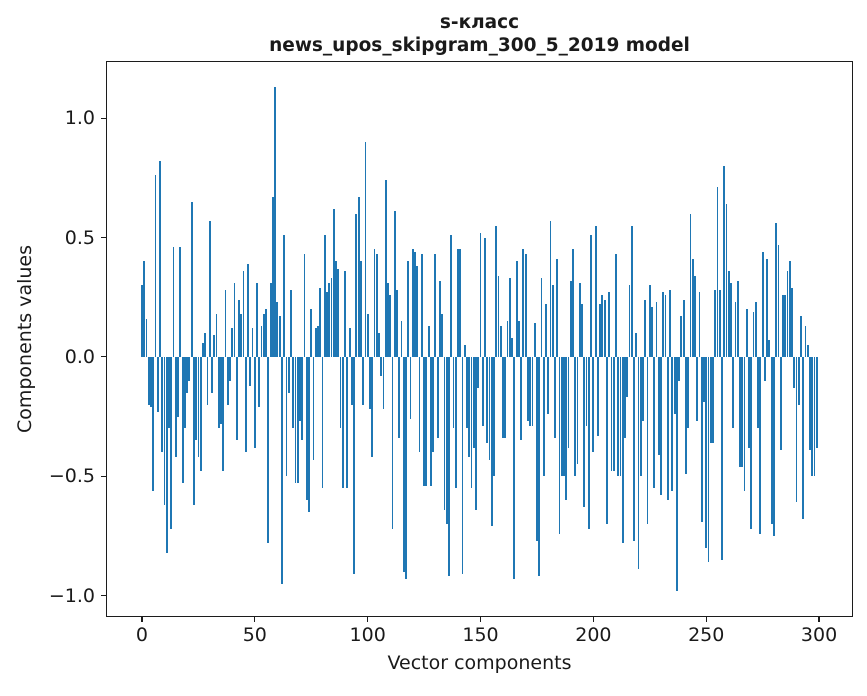  I want to click on axes-spine-left, so click(106, 339).